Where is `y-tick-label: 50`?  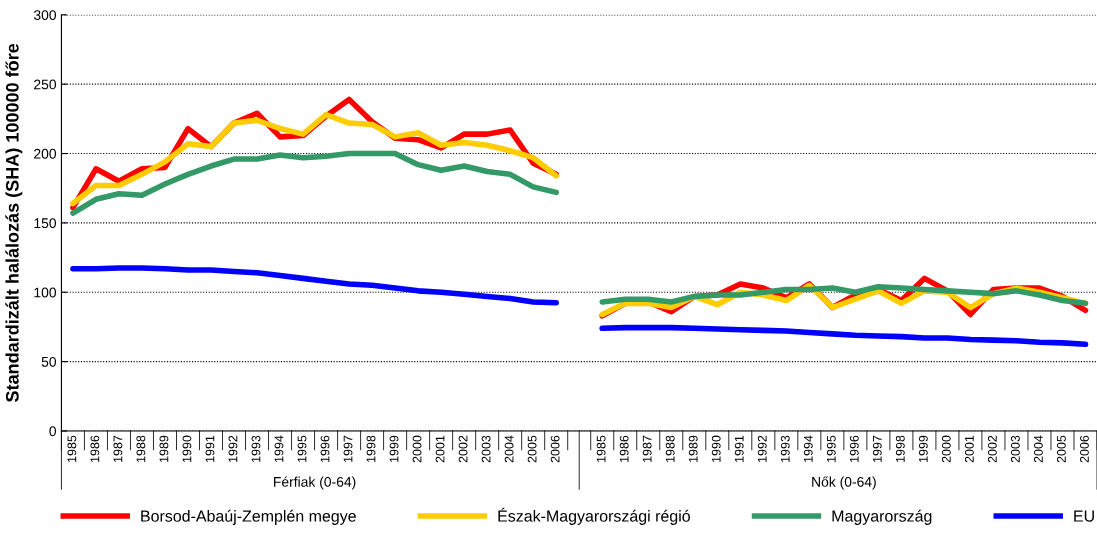 y-tick-label: 50 is located at coordinates (49, 361).